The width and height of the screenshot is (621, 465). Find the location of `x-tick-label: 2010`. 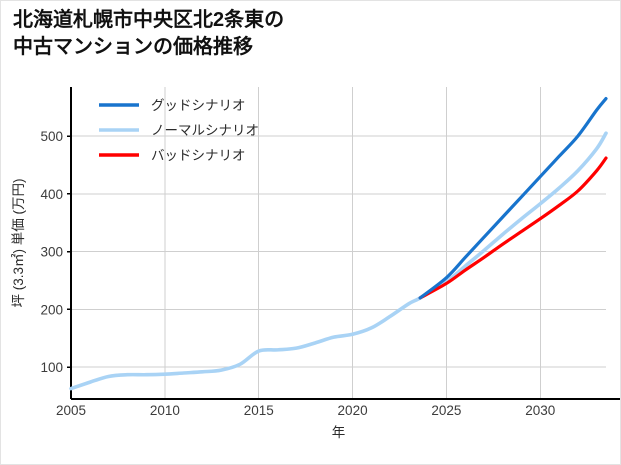

x-tick-label: 2010 is located at coordinates (165, 410).